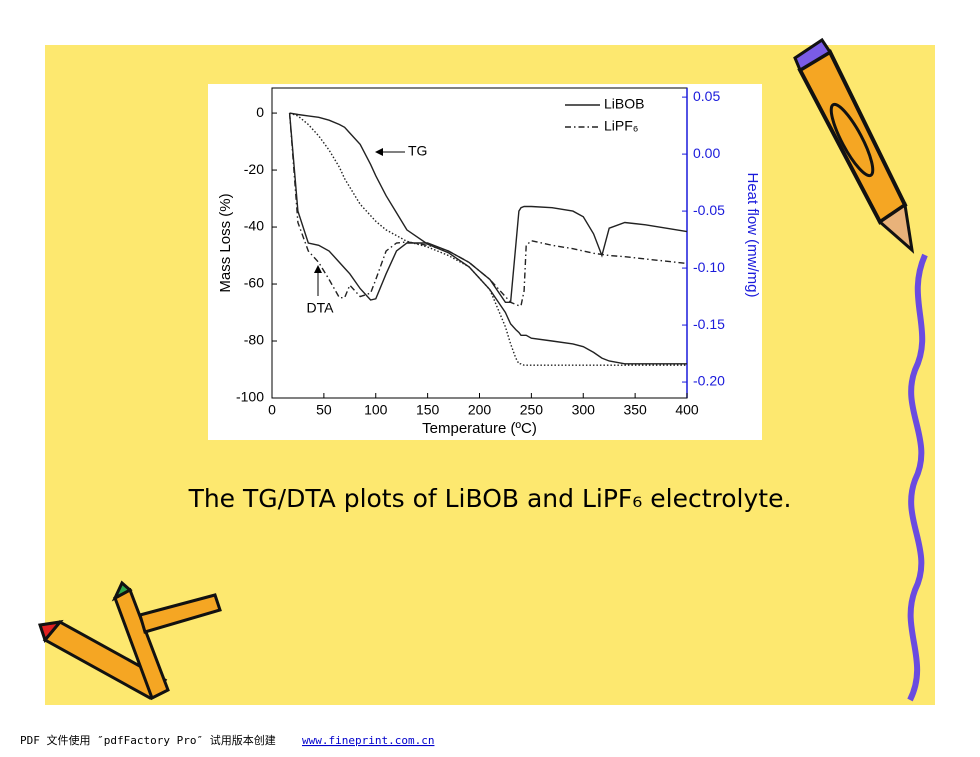 This screenshot has height=757, width=980. What do you see at coordinates (706, 96) in the screenshot?
I see `y2-tick-label: 0.05` at bounding box center [706, 96].